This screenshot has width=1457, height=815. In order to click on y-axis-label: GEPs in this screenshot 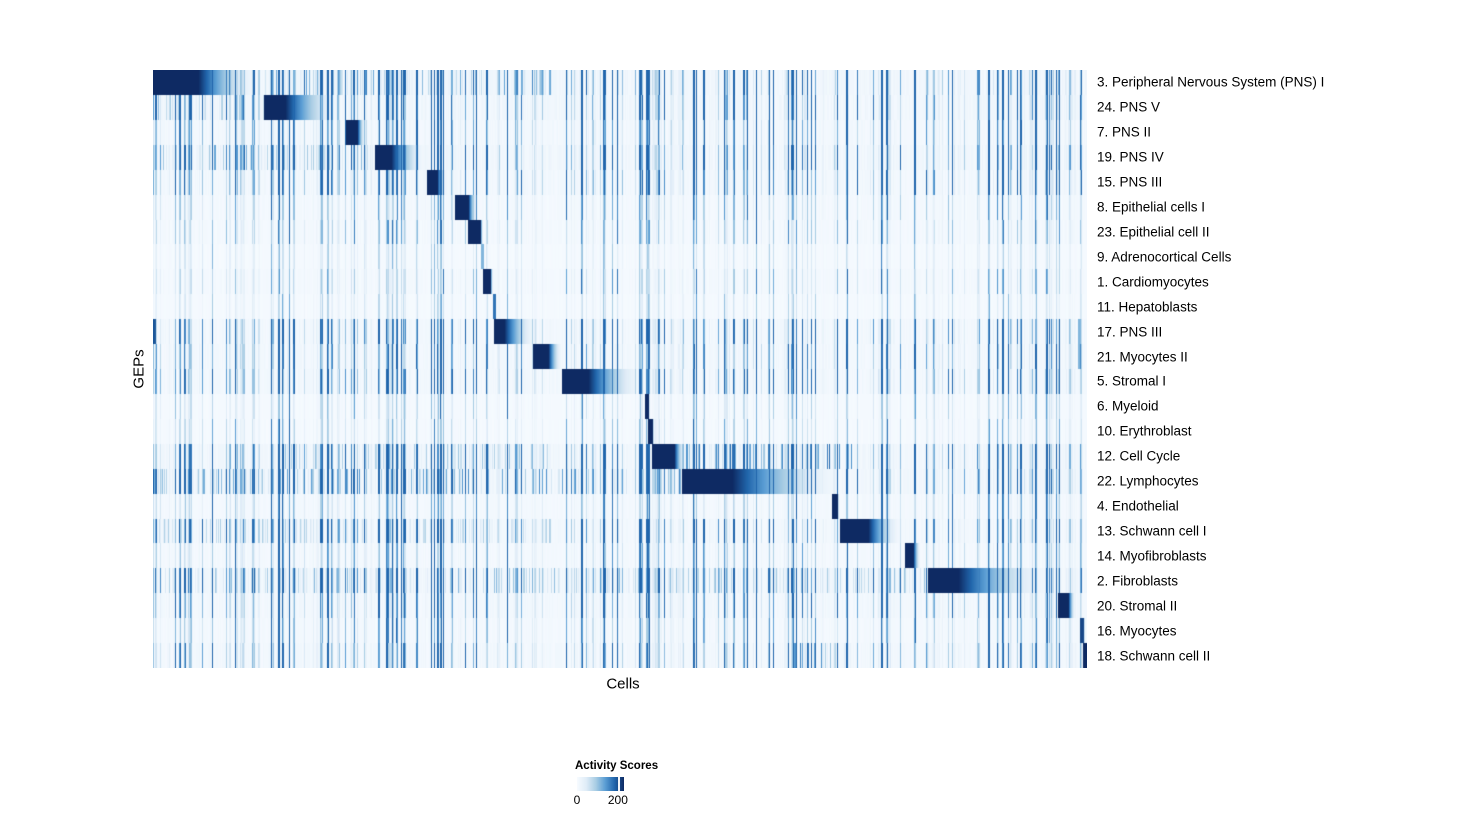, I will do `click(139, 369)`.